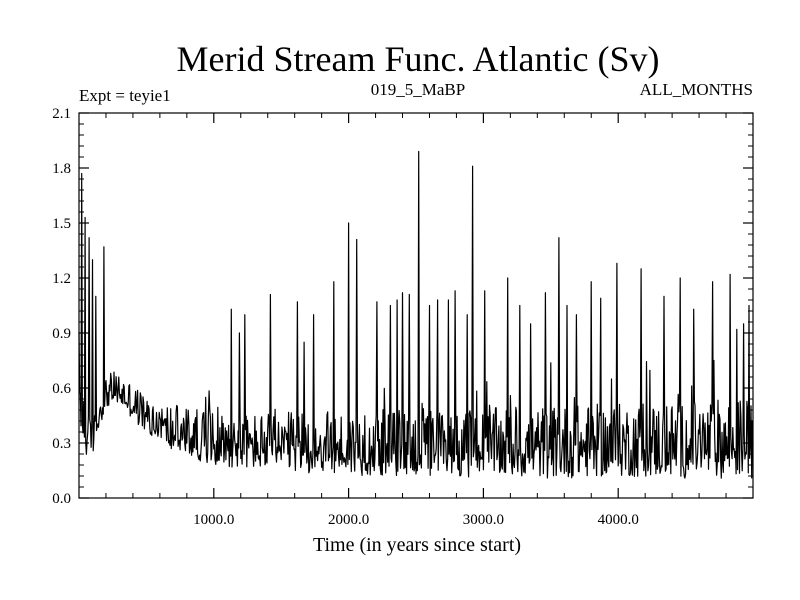 The width and height of the screenshot is (800, 600). Describe the element at coordinates (125, 95) in the screenshot. I see `header-left: Expt = teyie1` at that location.